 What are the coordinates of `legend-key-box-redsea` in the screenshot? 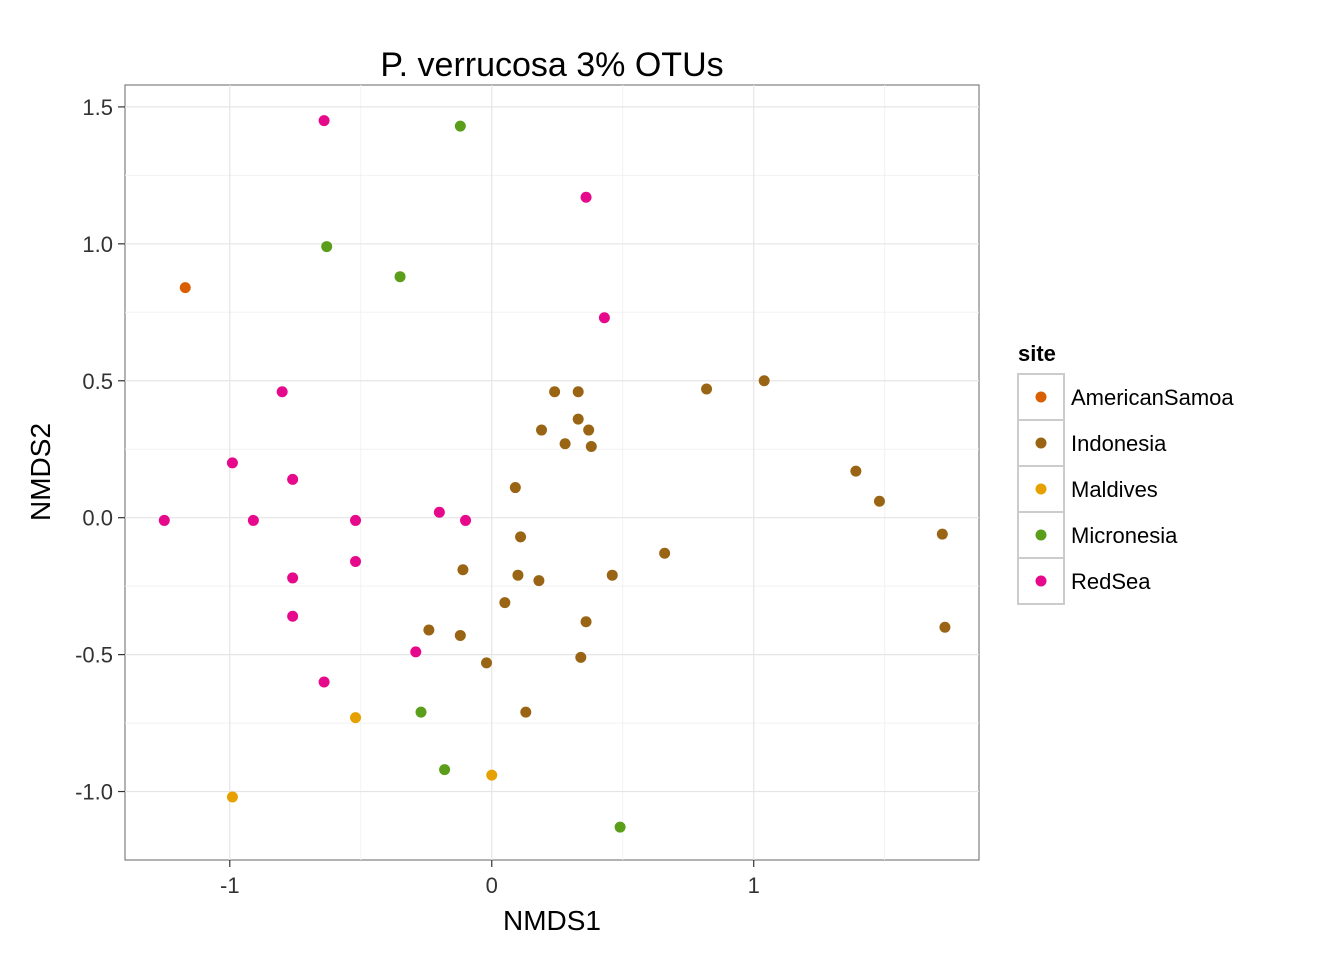 It's located at (1041, 581).